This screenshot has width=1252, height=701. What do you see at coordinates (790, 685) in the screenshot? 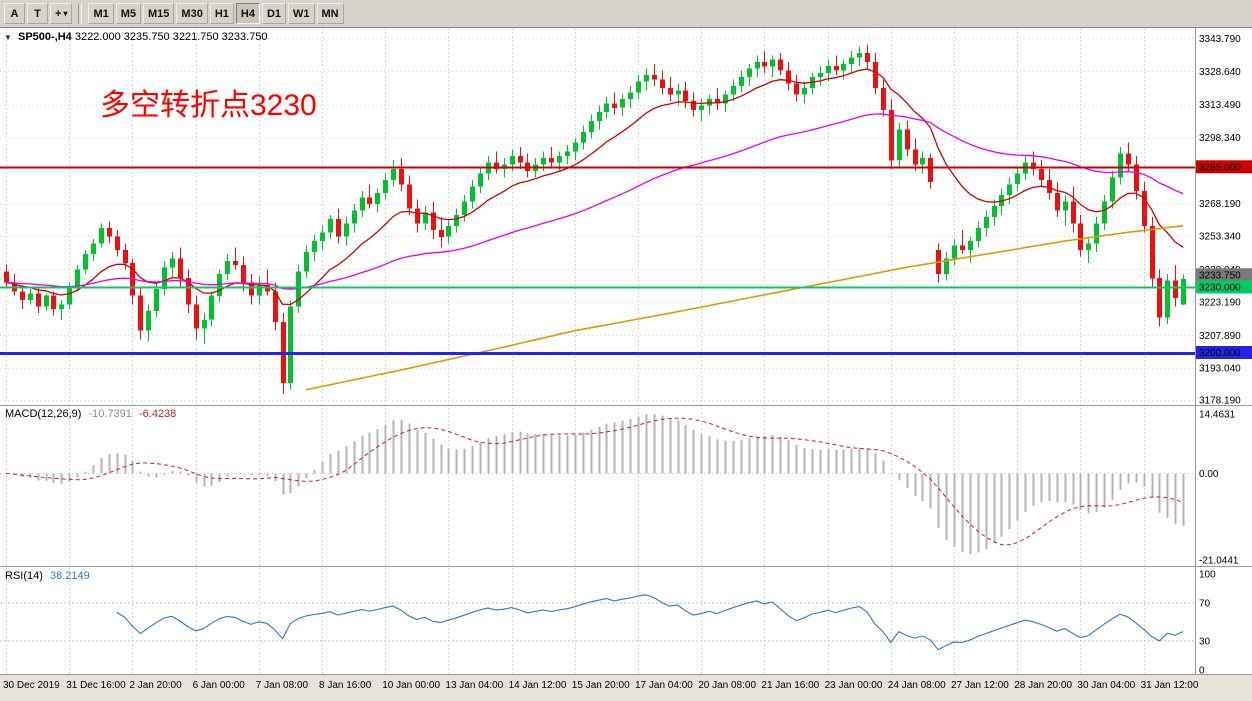
I see `svg-text: 21 Jan 16:00` at bounding box center [790, 685].